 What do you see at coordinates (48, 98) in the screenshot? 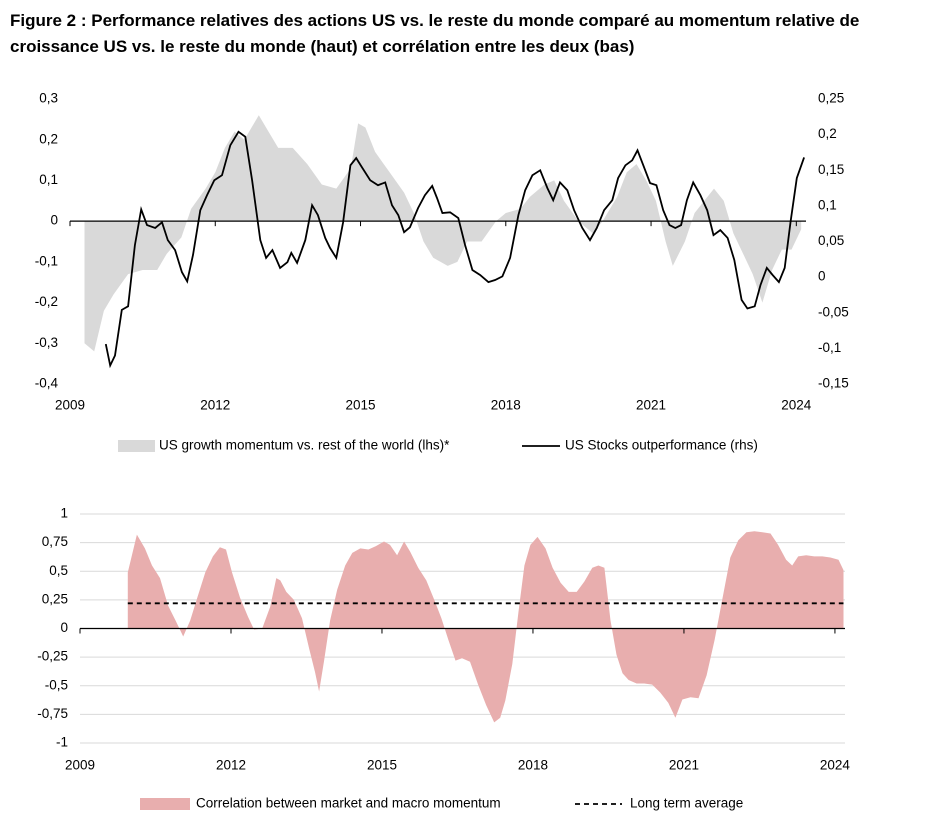
I see `y-tick-label: 0,3` at bounding box center [48, 98].